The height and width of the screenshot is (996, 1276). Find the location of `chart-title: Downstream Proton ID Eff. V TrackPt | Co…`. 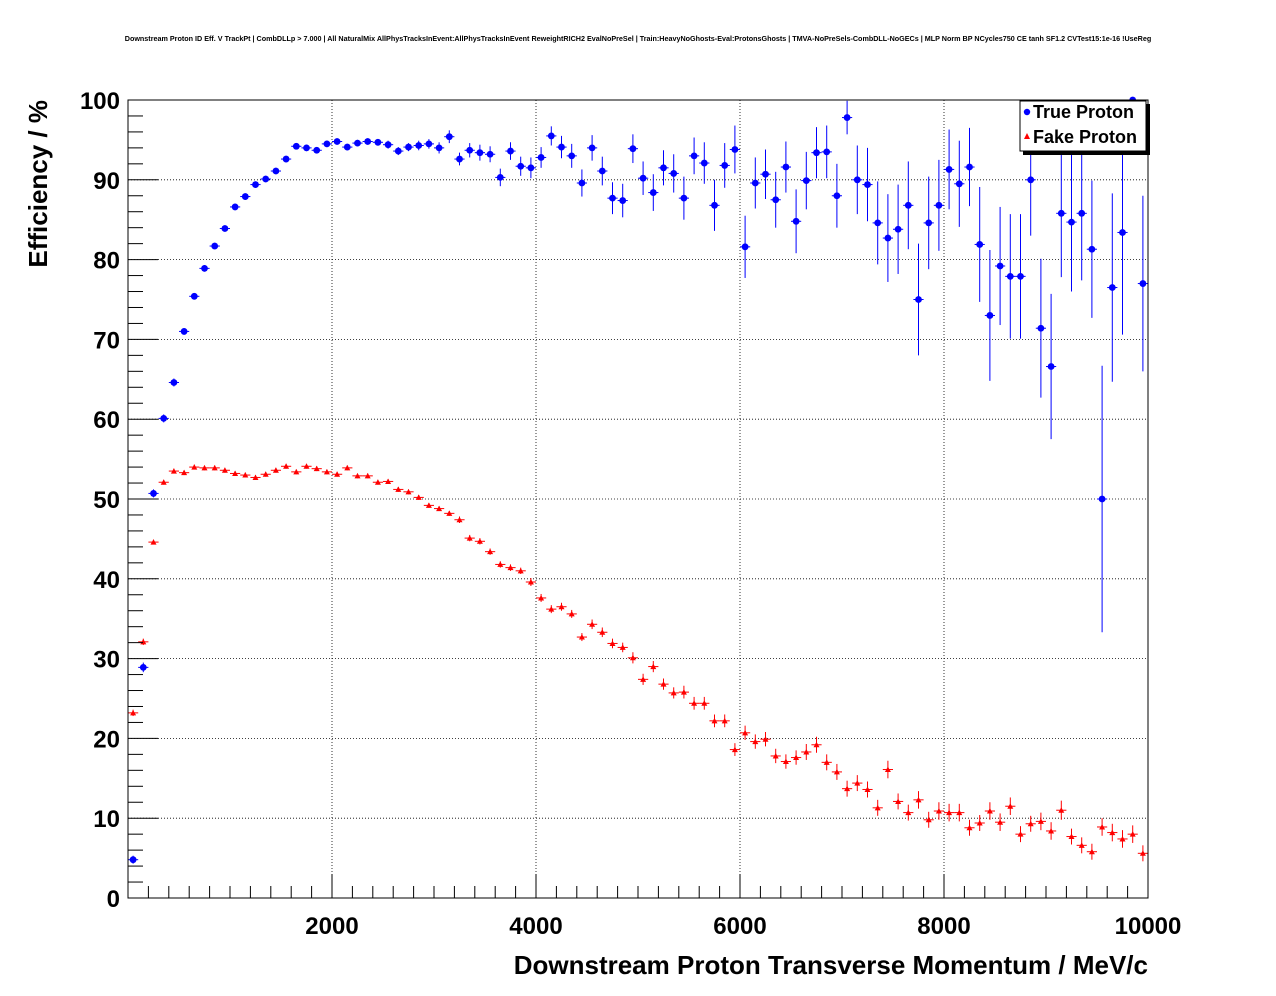

chart-title: Downstream Proton ID Eff. V TrackPt | Co… is located at coordinates (638, 38).